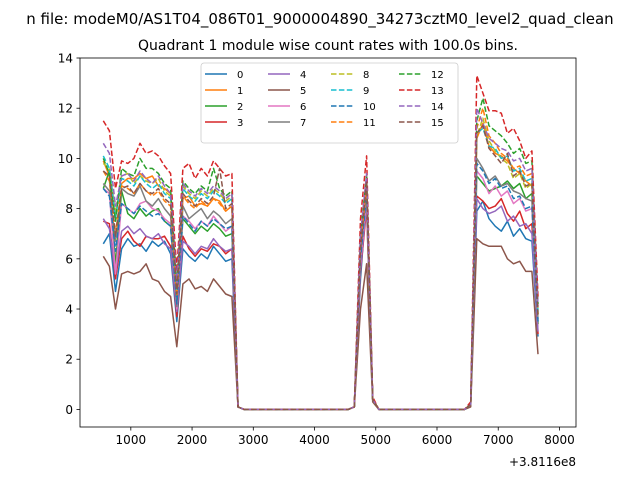 The height and width of the screenshot is (480, 640). What do you see at coordinates (69, 310) in the screenshot?
I see `y-tick-label: 4` at bounding box center [69, 310].